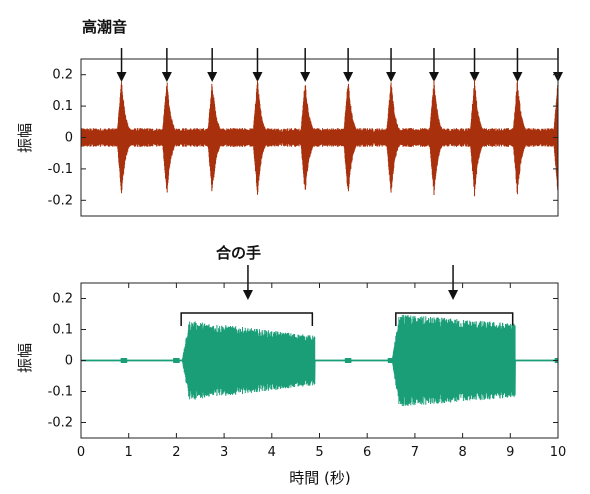 The height and width of the screenshot is (494, 590). Describe the element at coordinates (25, 358) in the screenshot. I see `bottom-y-axis-label: 振幅` at that location.